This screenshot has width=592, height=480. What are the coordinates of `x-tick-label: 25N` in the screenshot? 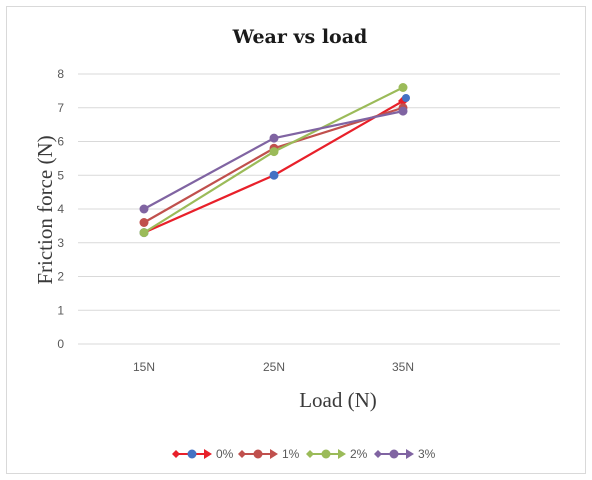 It's located at (274, 367).